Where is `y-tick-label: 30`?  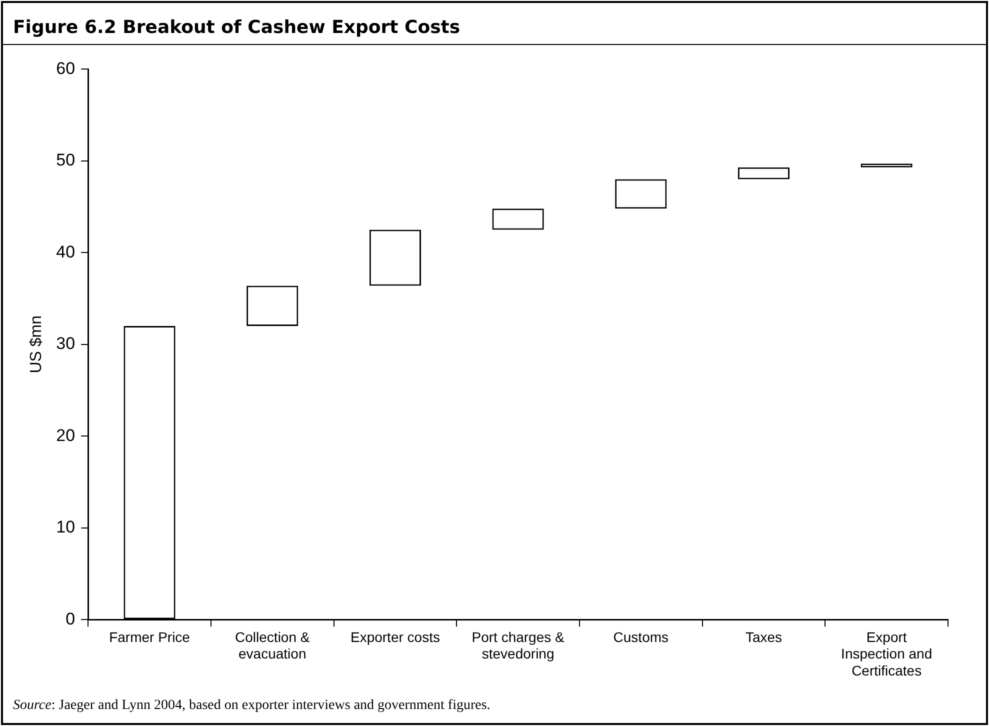 y-tick-label: 30 is located at coordinates (66, 344).